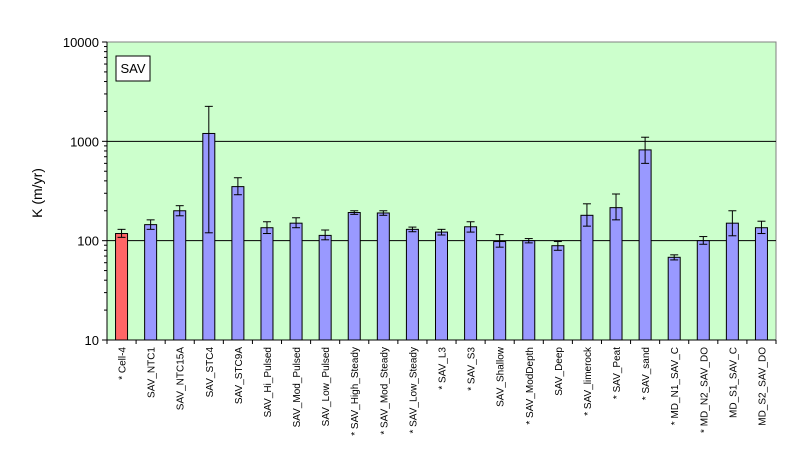 The width and height of the screenshot is (802, 465). What do you see at coordinates (326, 386) in the screenshot?
I see `x-tick-label: SAV_Low_Pulsed` at bounding box center [326, 386].